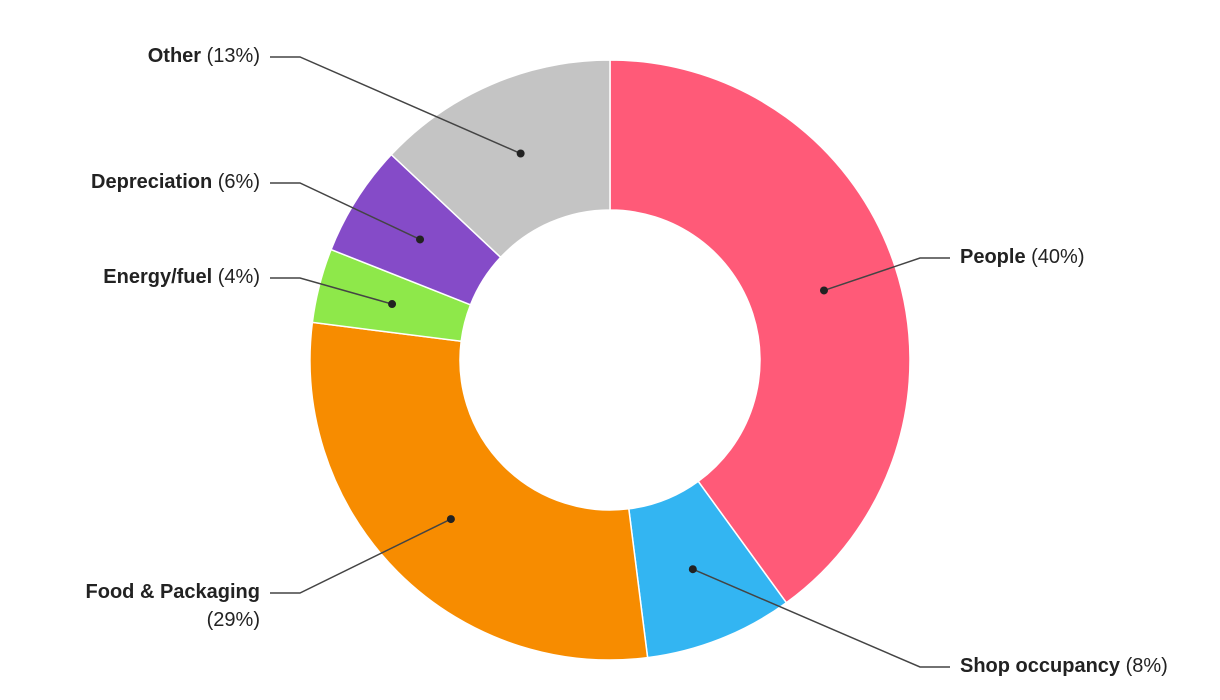 The width and height of the screenshot is (1220, 700). What do you see at coordinates (239, 277) in the screenshot?
I see `value-label: (4%)` at bounding box center [239, 277].